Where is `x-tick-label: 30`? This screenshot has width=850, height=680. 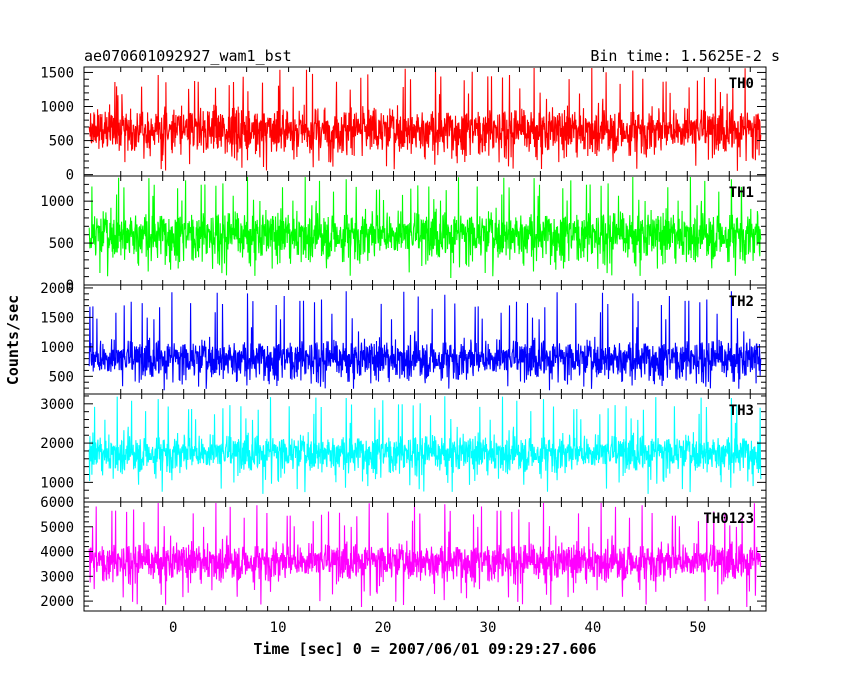
x-tick-label: 30 is located at coordinates (488, 628).